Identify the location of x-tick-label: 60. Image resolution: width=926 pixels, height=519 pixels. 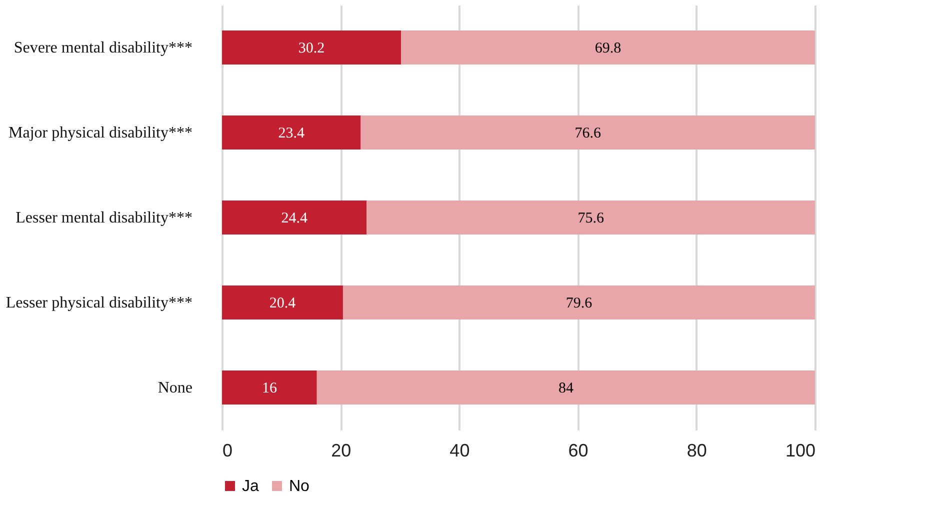
(578, 450).